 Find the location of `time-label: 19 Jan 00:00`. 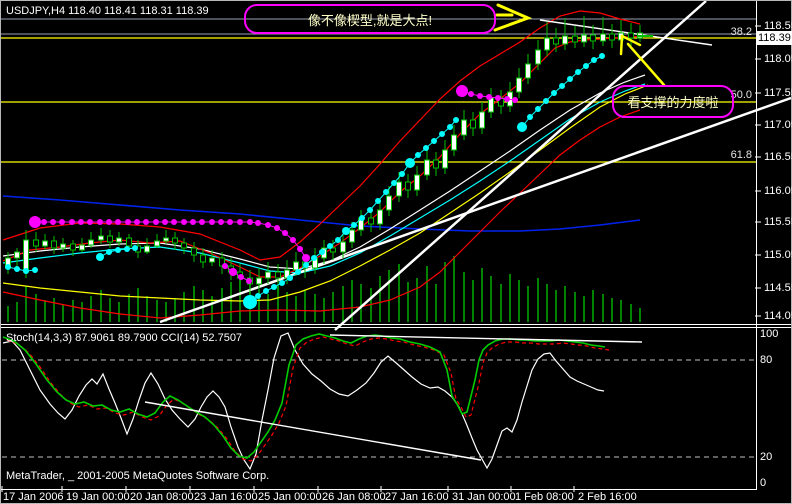

time-label: 19 Jan 00:00 is located at coordinates (98, 497).